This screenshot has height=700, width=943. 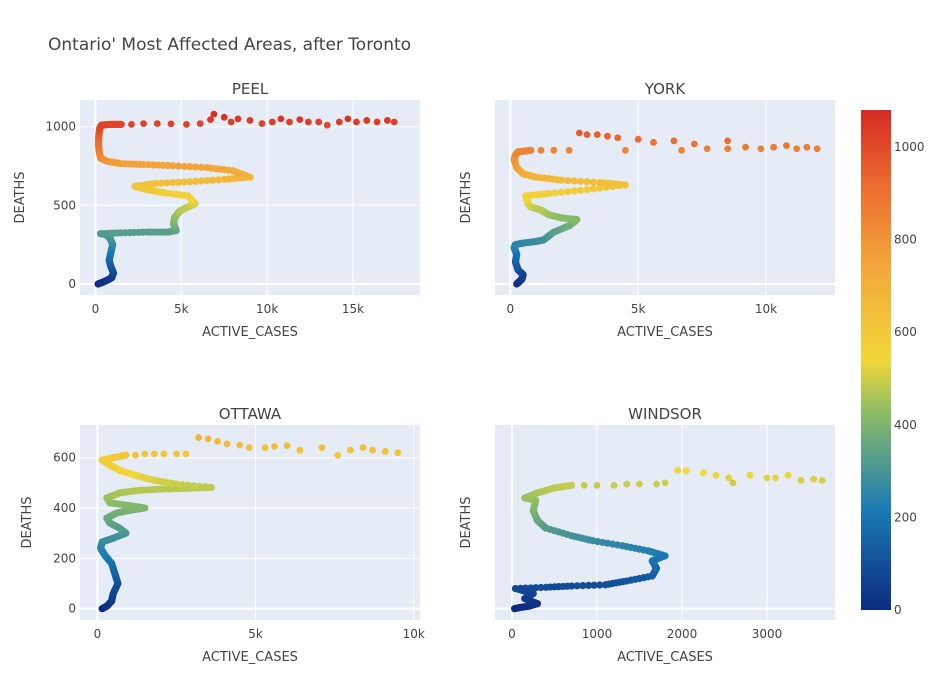 I want to click on y-tick-label: 400, so click(x=64, y=508).